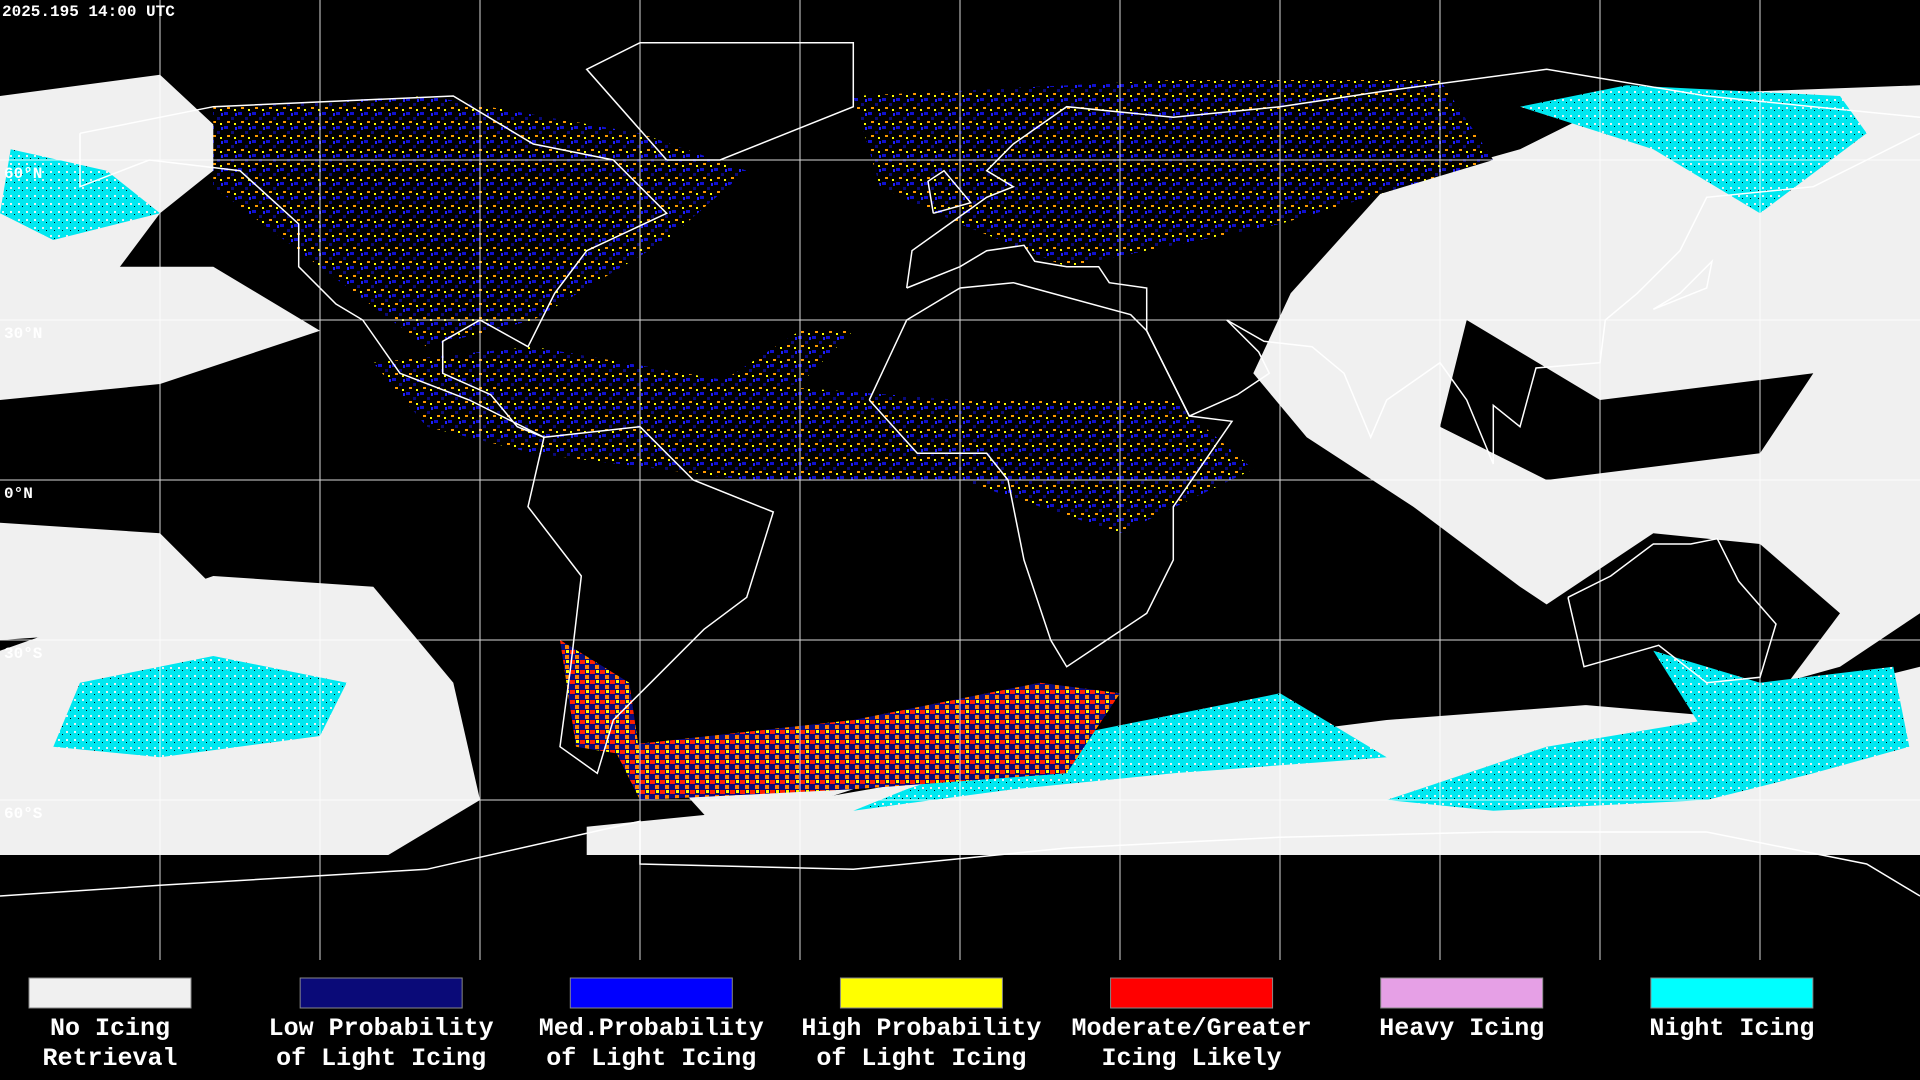 This screenshot has width=1920, height=1080. Describe the element at coordinates (110, 1028) in the screenshot. I see `legend-label: No Icing` at that location.